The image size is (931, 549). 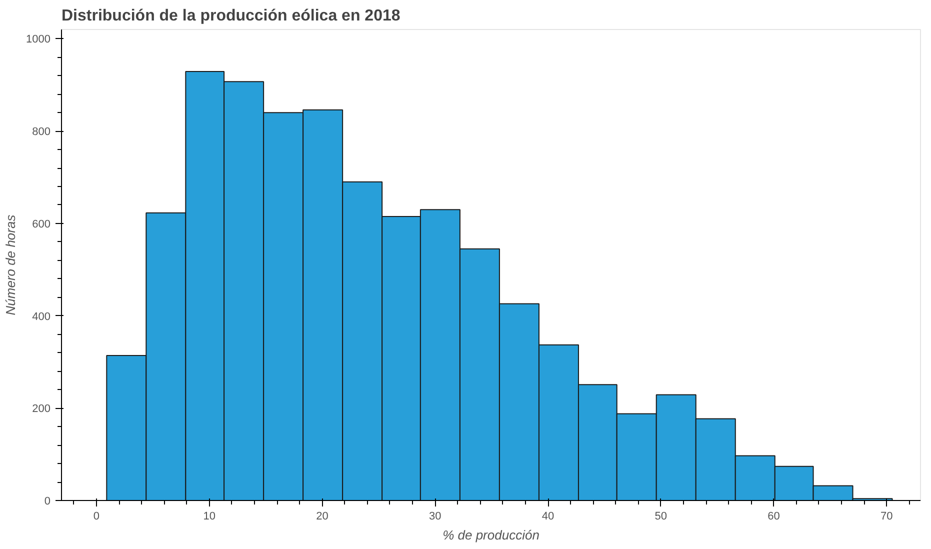 I want to click on x-axis-title: % de producción, so click(x=491, y=535).